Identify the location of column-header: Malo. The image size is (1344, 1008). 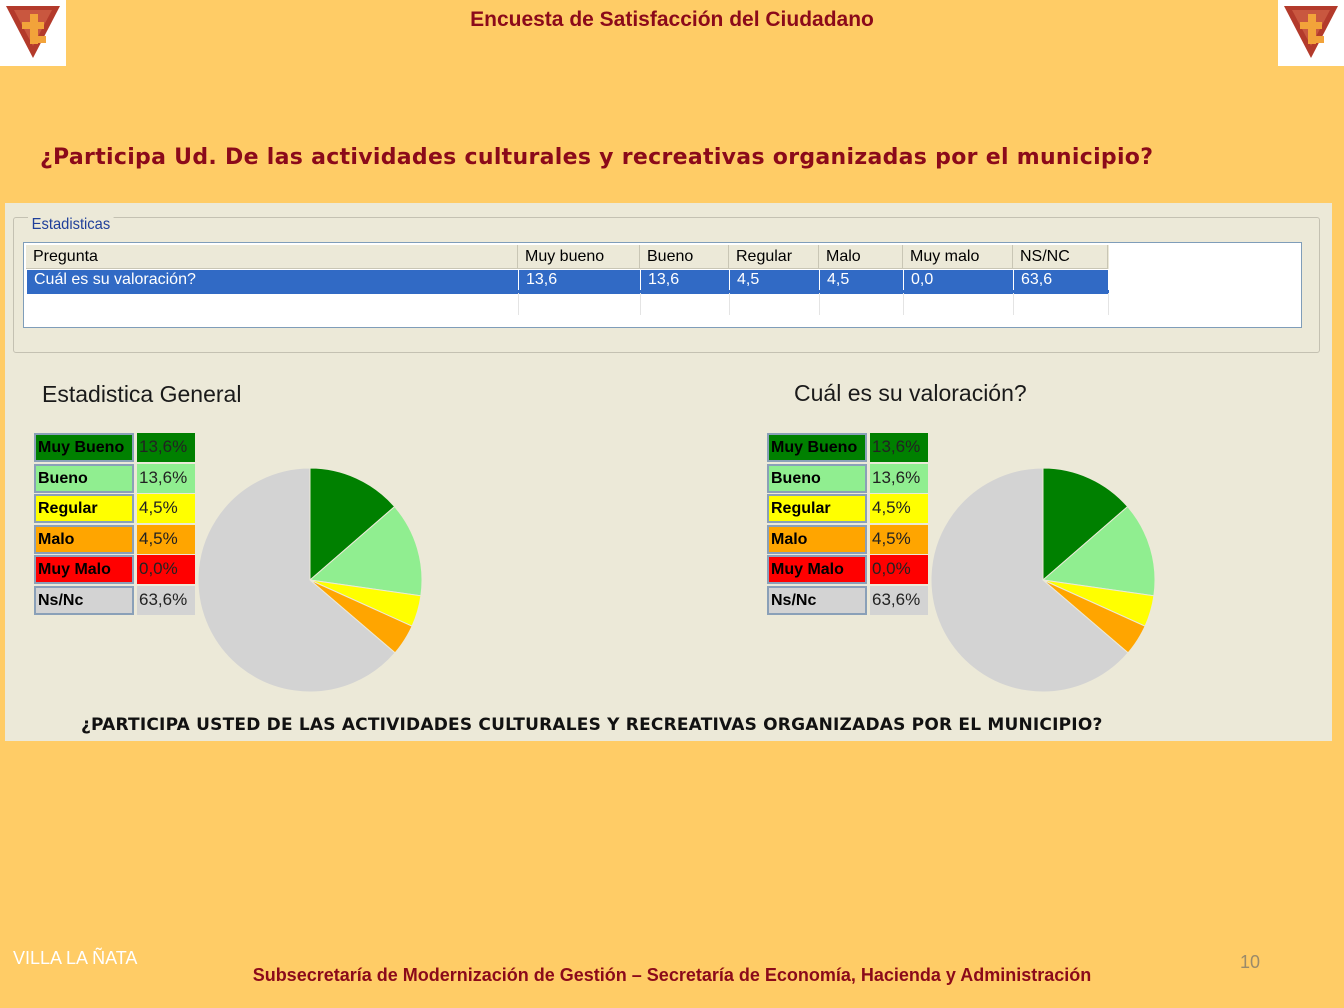
(861, 257).